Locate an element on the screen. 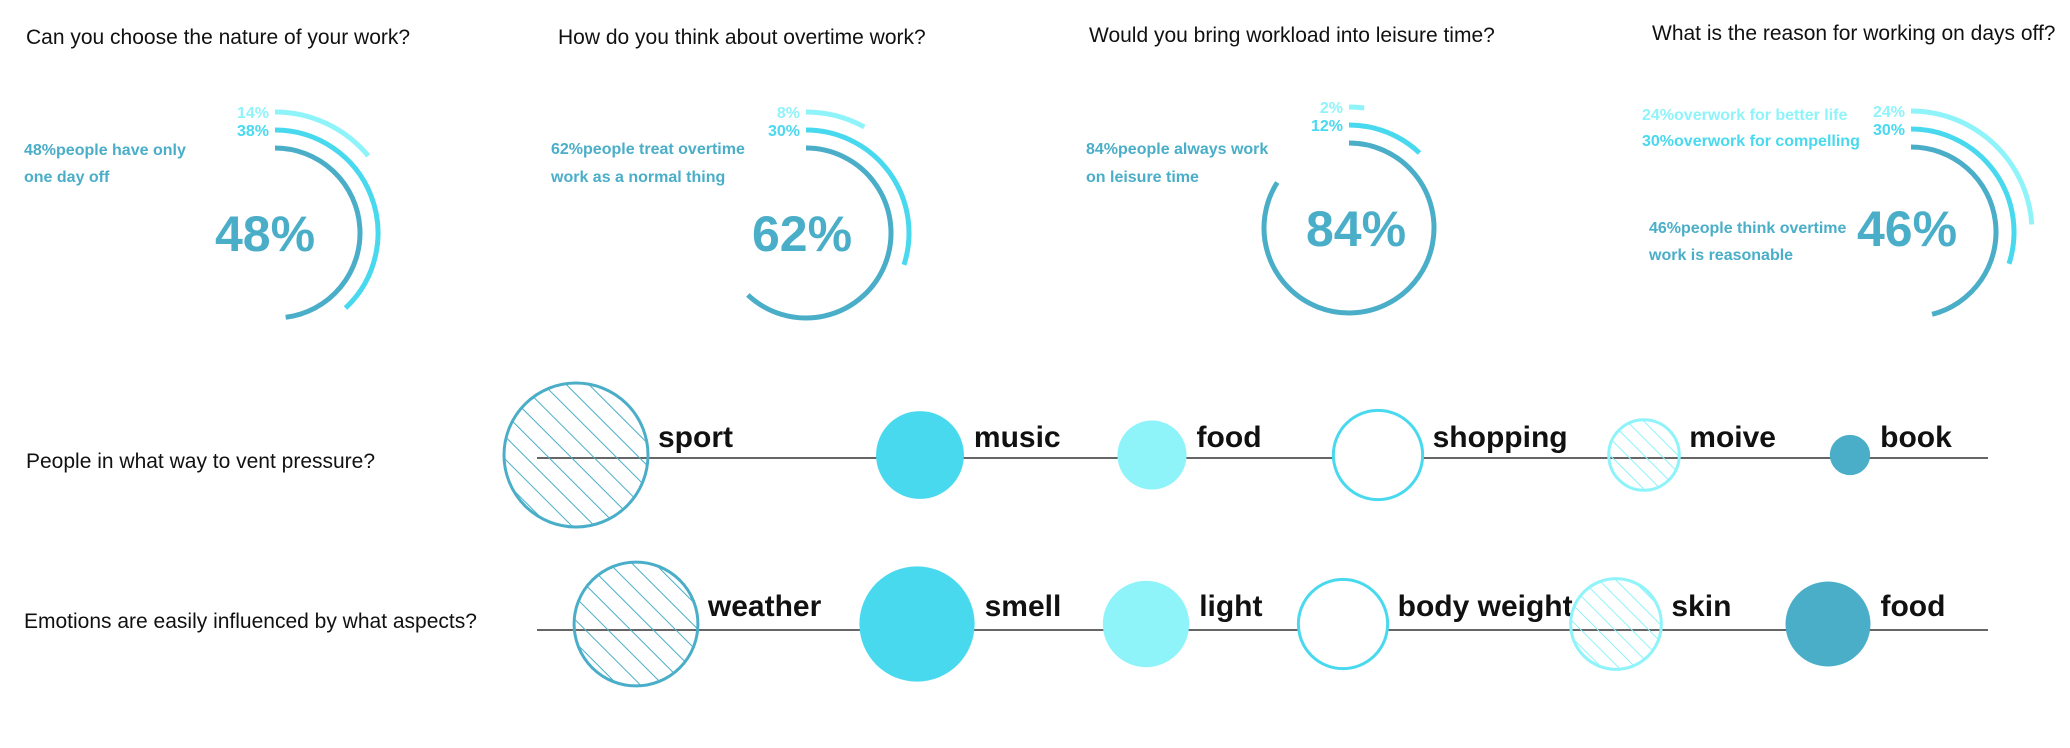  radial-title: How do you think about overtime work? is located at coordinates (742, 37).